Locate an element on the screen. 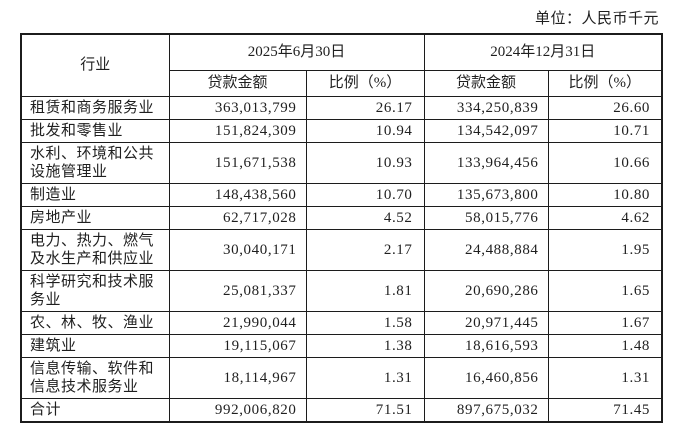 This screenshot has height=438, width=682. industry-cell: 信息传输、软件和信息技术服务业 is located at coordinates (95, 377).